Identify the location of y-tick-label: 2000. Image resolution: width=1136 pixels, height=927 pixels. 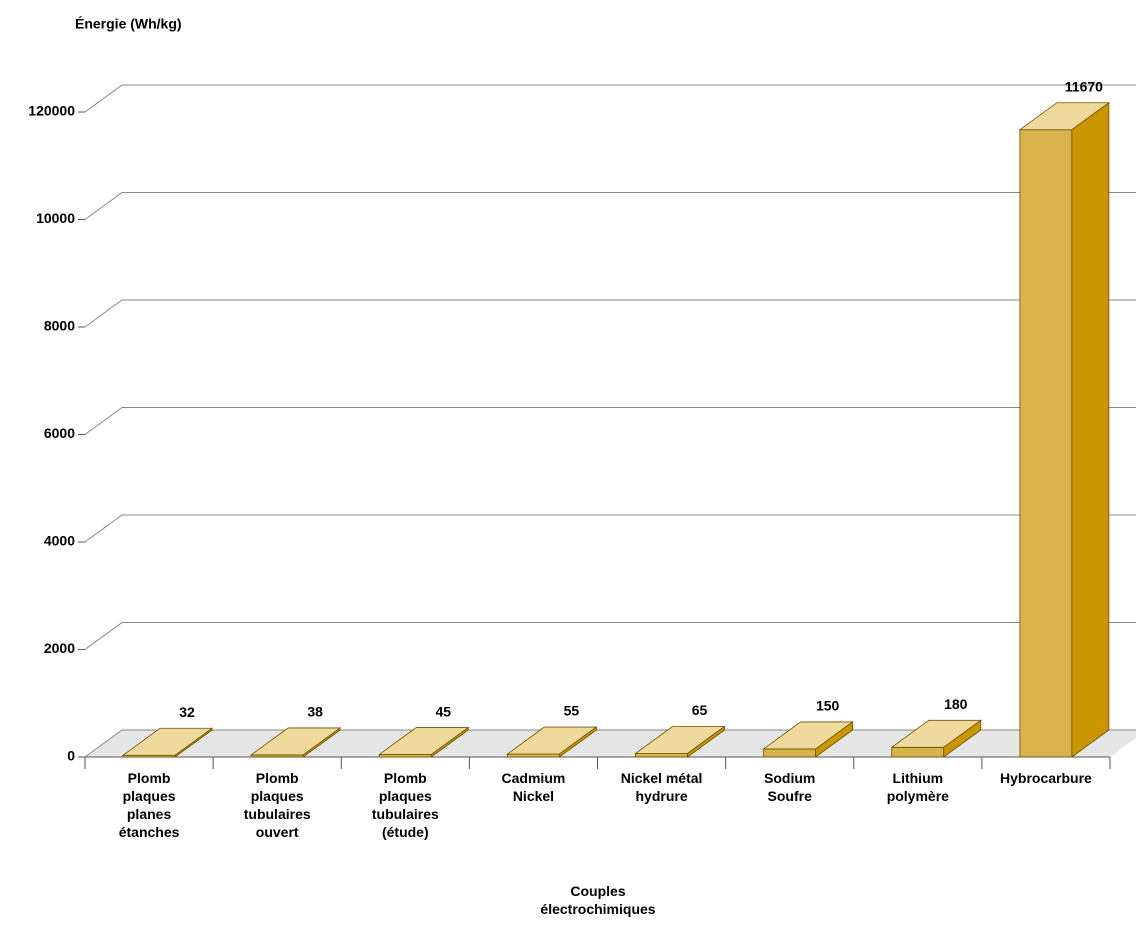
(59, 648).